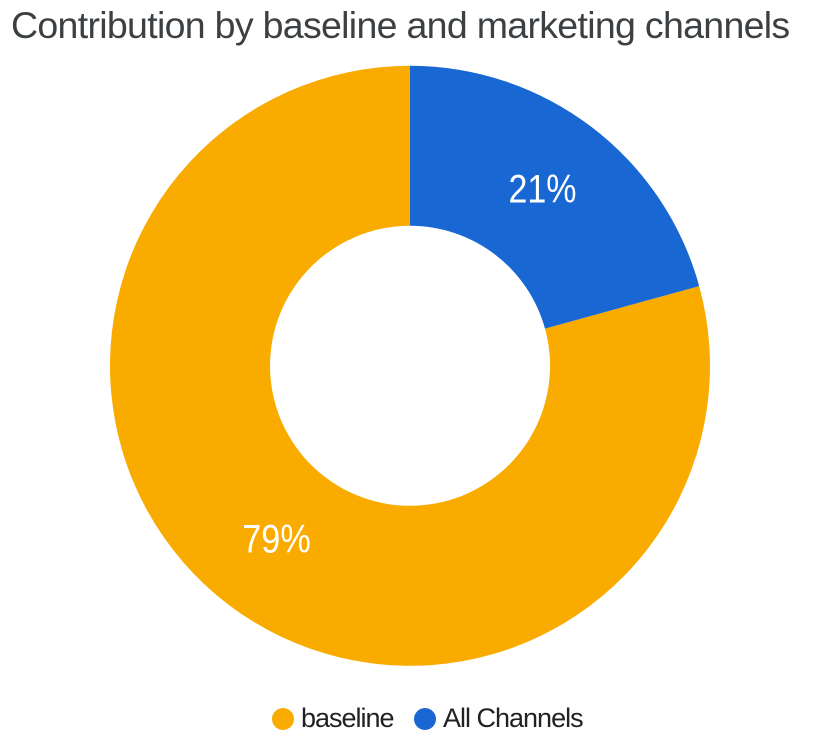  What do you see at coordinates (276, 540) in the screenshot?
I see `svg-text: 79%` at bounding box center [276, 540].